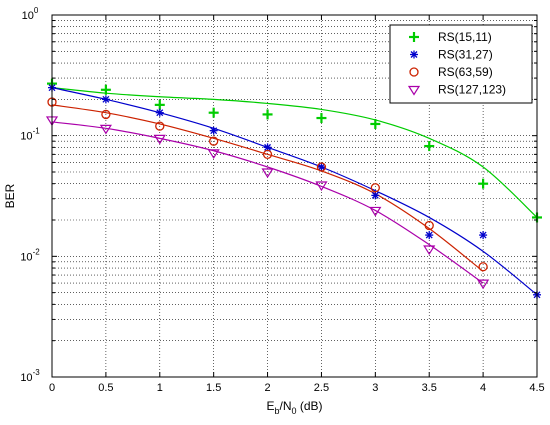 This screenshot has width=550, height=425. Describe the element at coordinates (429, 388) in the screenshot. I see `x-tick-label: 3.5` at that location.